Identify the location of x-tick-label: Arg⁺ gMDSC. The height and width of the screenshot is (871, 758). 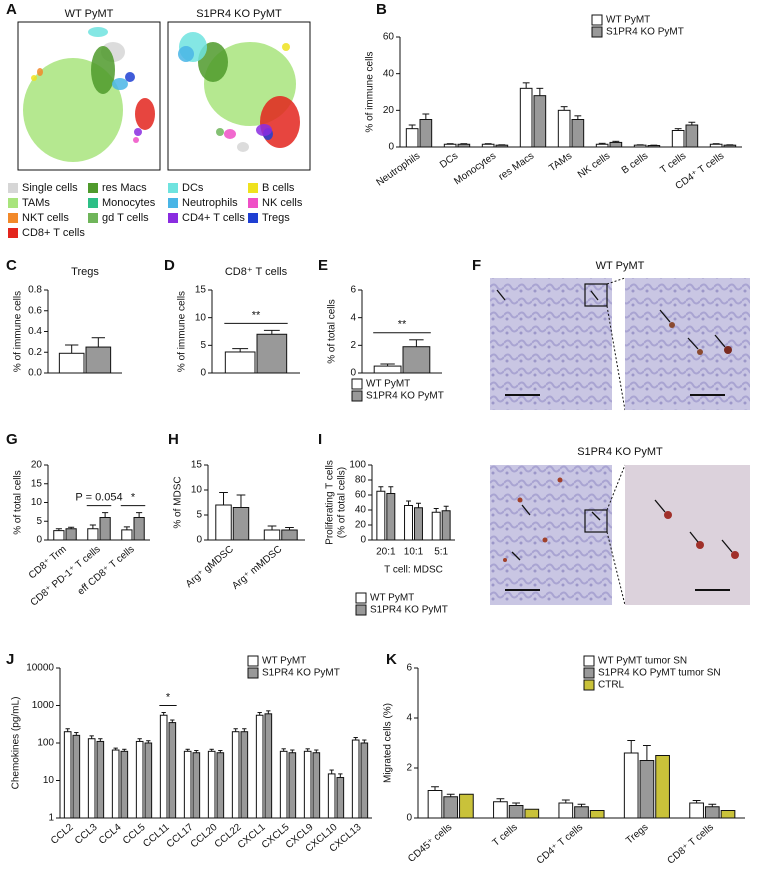
(210, 567).